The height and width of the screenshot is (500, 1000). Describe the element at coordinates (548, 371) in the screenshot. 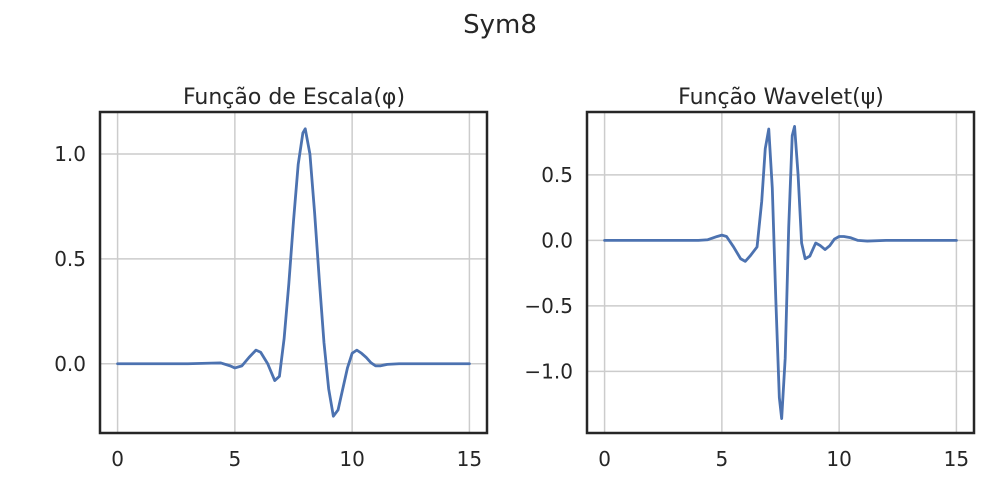

I see `wavelet-y-tick-label: −1.0` at that location.